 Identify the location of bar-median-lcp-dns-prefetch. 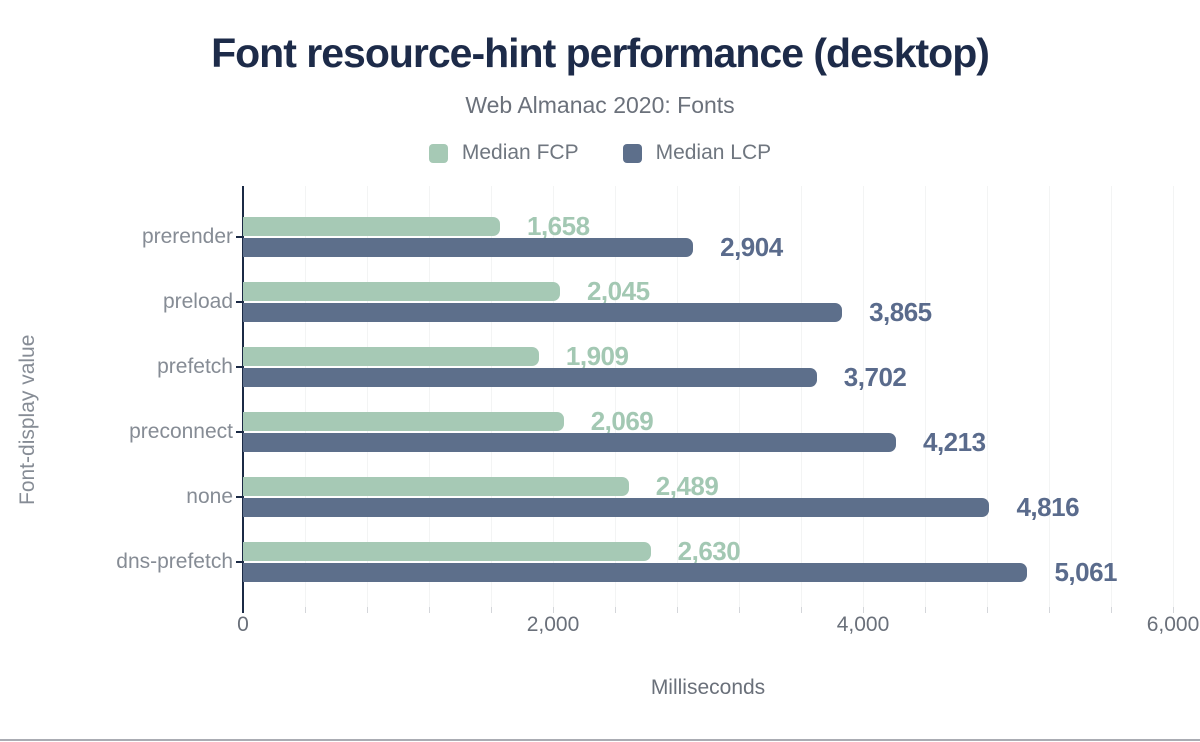
(635, 572).